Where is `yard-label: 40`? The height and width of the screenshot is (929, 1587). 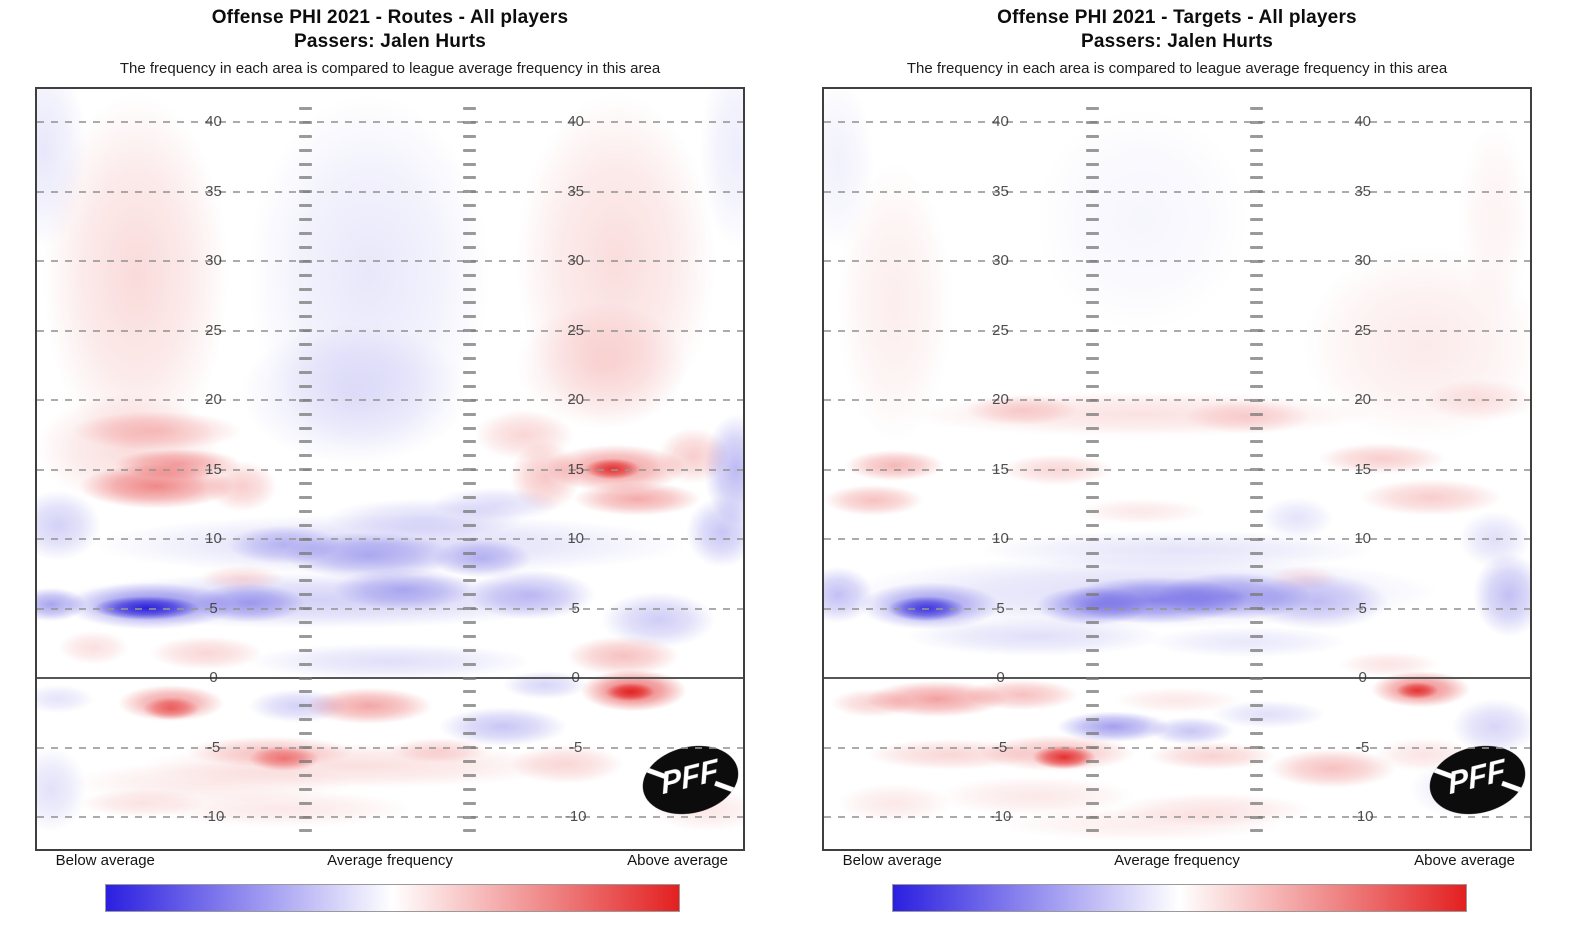 yard-label: 40 is located at coordinates (1363, 122).